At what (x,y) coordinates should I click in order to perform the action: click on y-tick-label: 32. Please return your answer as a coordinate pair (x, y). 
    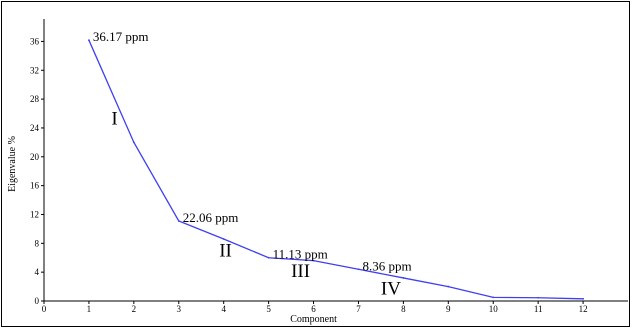
    Looking at the image, I should click on (34, 70).